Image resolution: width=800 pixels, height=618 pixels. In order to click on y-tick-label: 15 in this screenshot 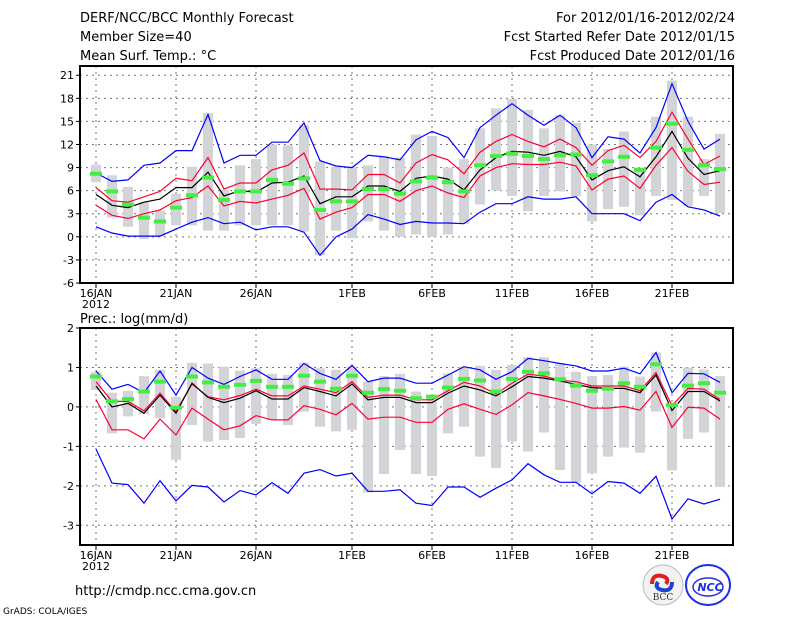, I will do `click(67, 121)`.